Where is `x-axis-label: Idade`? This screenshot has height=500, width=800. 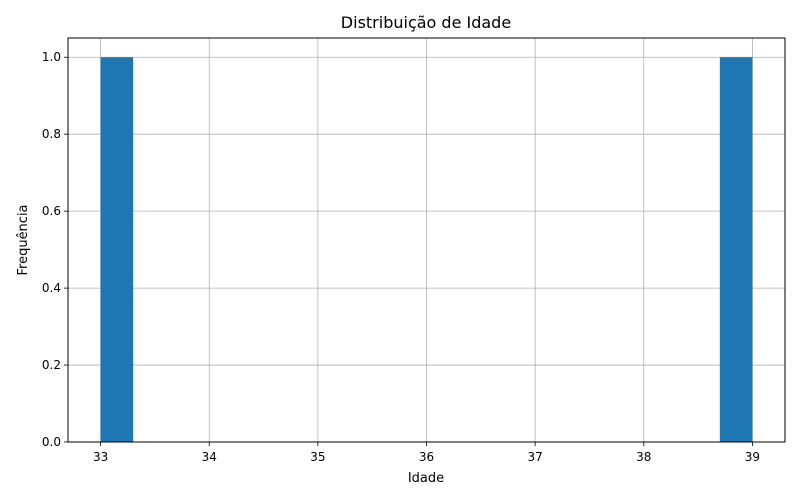 x-axis-label: Idade is located at coordinates (426, 478).